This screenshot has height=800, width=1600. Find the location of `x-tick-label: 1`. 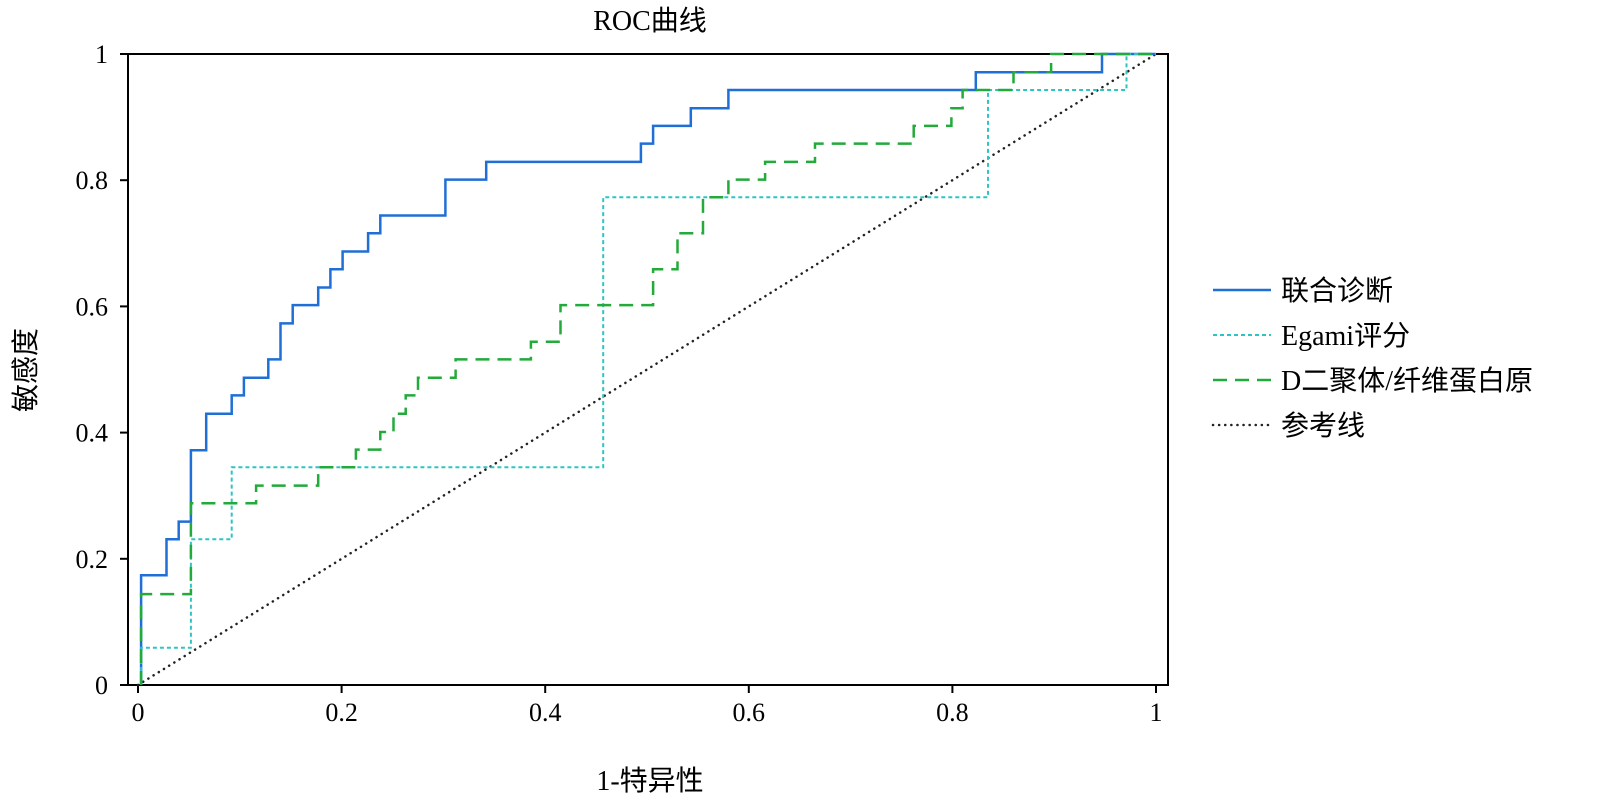

x-tick-label: 1 is located at coordinates (1156, 712).